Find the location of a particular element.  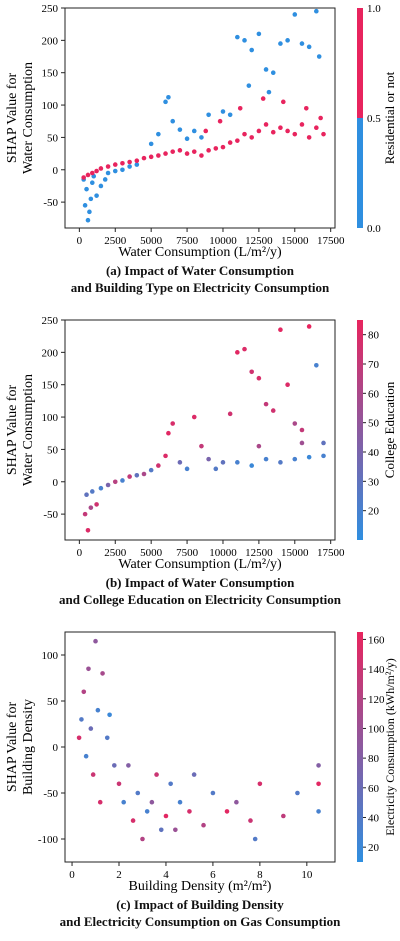

x-tick-label: 17500 is located at coordinates (331, 553).